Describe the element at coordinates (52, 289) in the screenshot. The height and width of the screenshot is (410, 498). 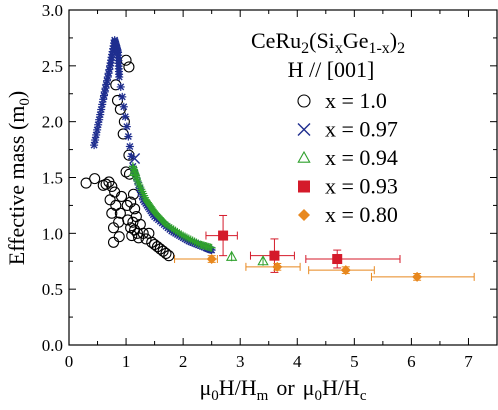
I see `y-tick-label: 0.5` at that location.